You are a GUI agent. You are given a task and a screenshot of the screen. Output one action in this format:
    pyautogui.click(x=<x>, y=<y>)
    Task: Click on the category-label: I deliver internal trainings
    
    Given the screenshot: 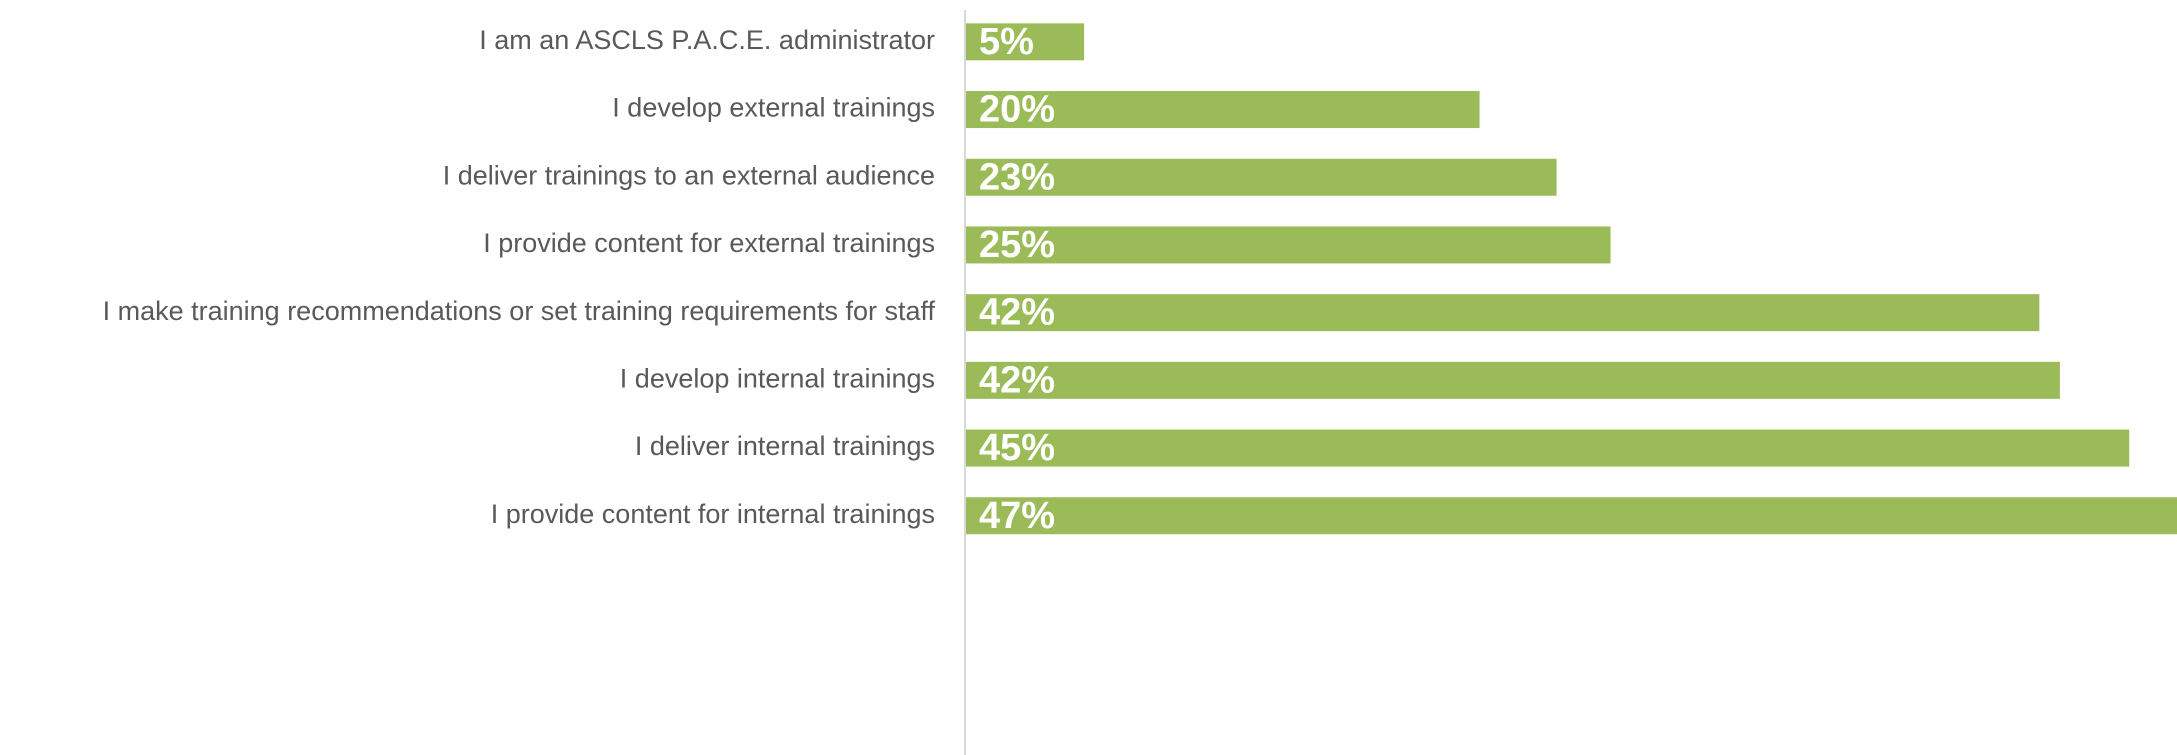 What is the action you would take?
    pyautogui.click(x=785, y=446)
    